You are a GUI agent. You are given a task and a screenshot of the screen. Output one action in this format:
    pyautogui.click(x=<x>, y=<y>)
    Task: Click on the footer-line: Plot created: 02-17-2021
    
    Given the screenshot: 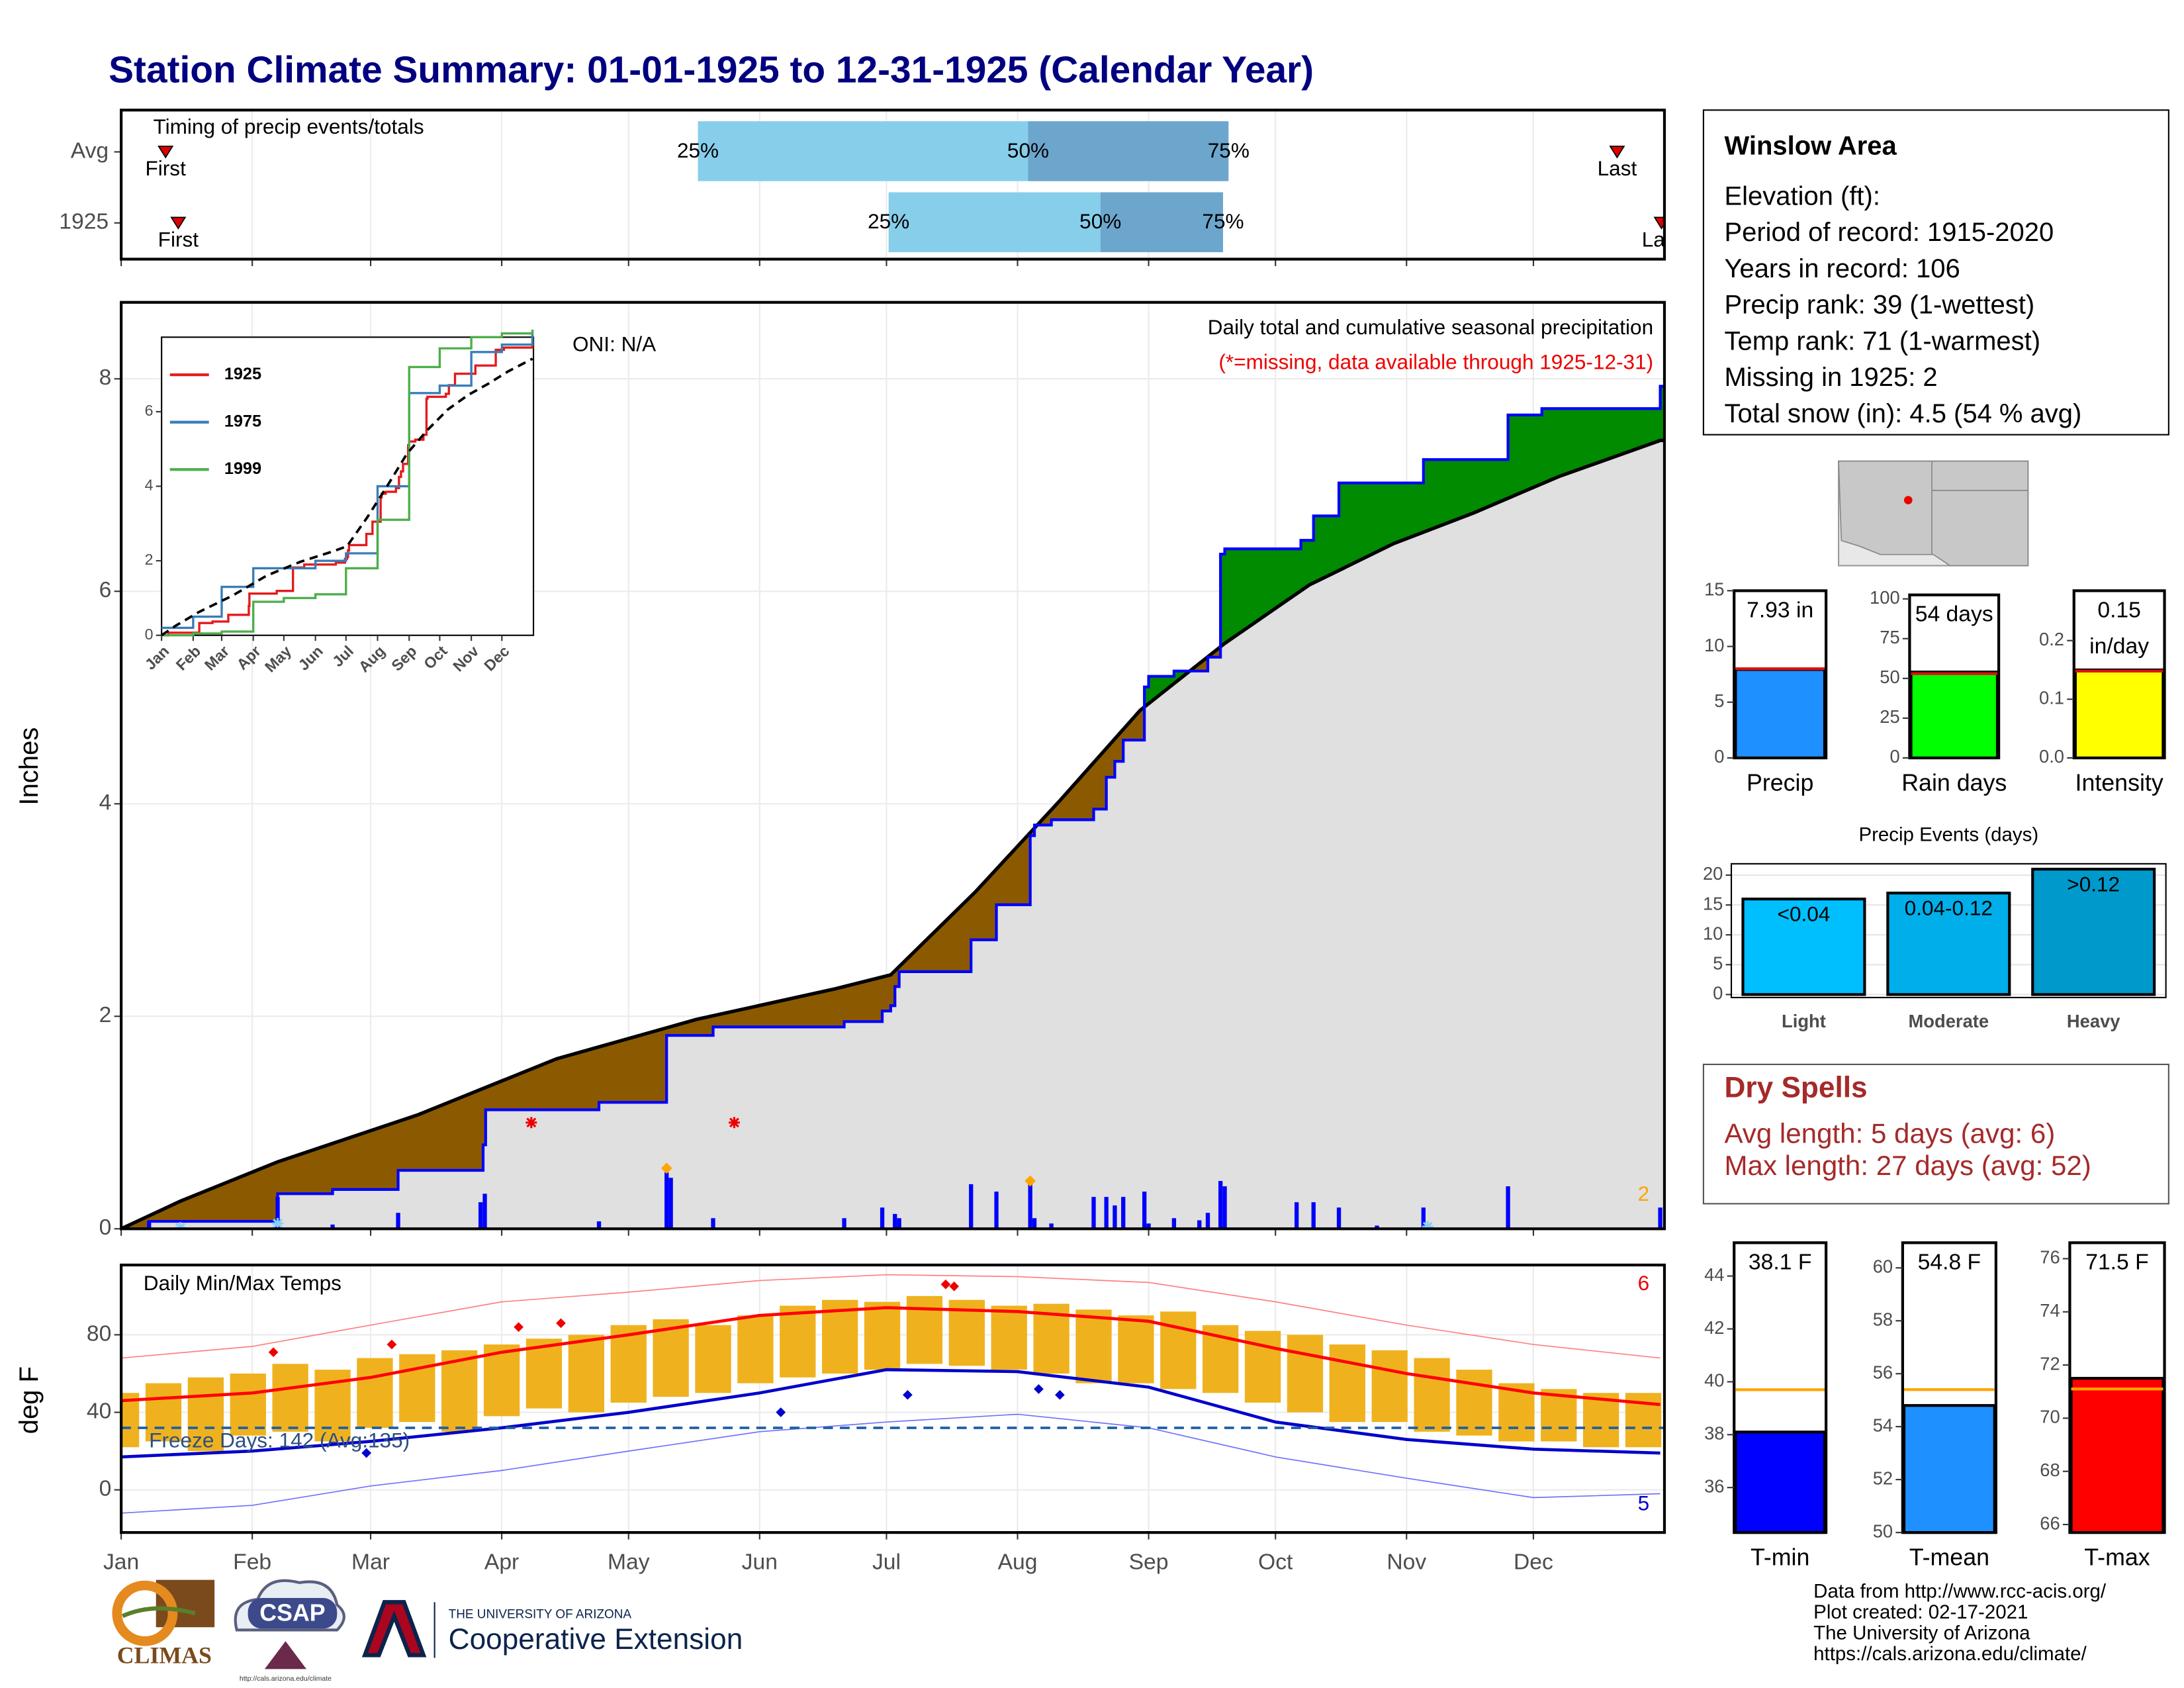 What is the action you would take?
    pyautogui.click(x=1920, y=1612)
    